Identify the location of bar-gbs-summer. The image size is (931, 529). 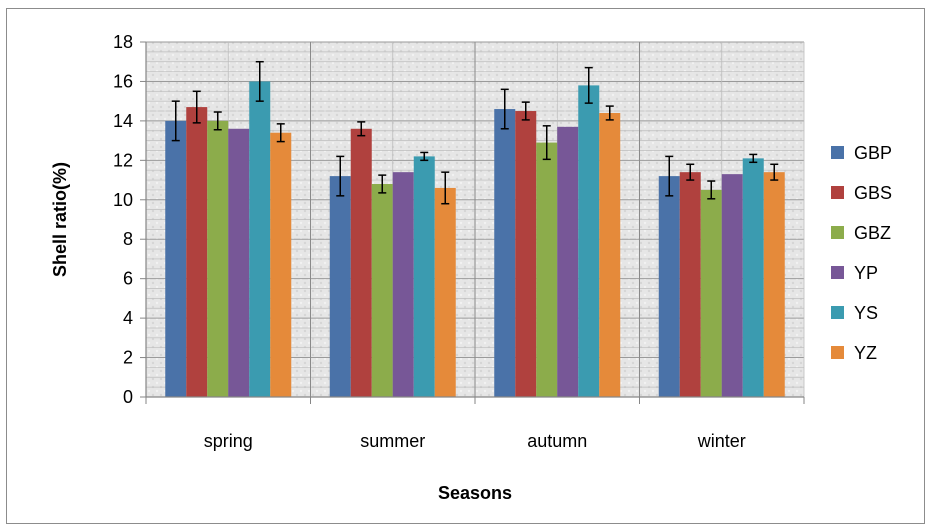
(361, 262).